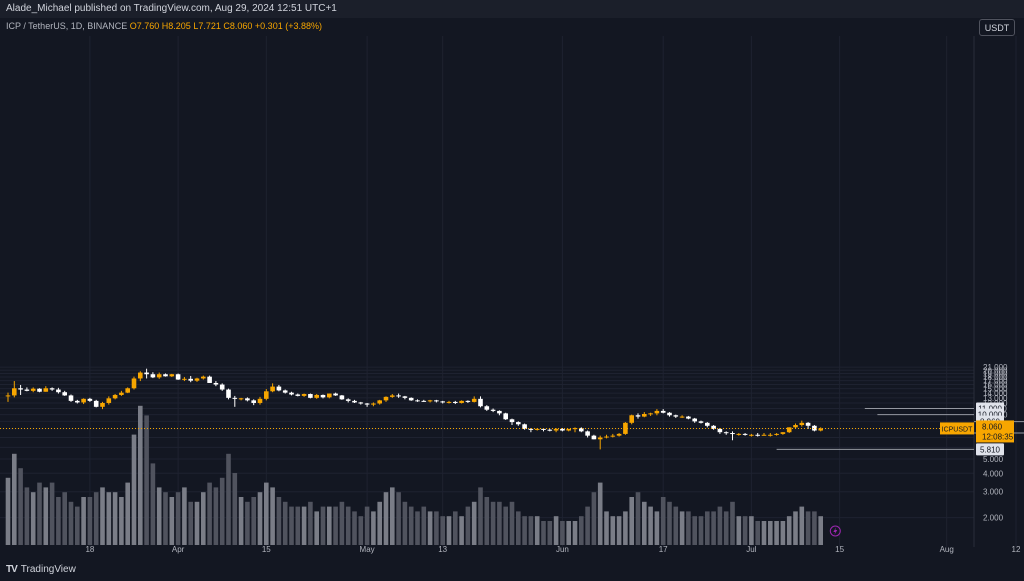 The height and width of the screenshot is (581, 1024). I want to click on y-tick-label: 16.000, so click(995, 385).